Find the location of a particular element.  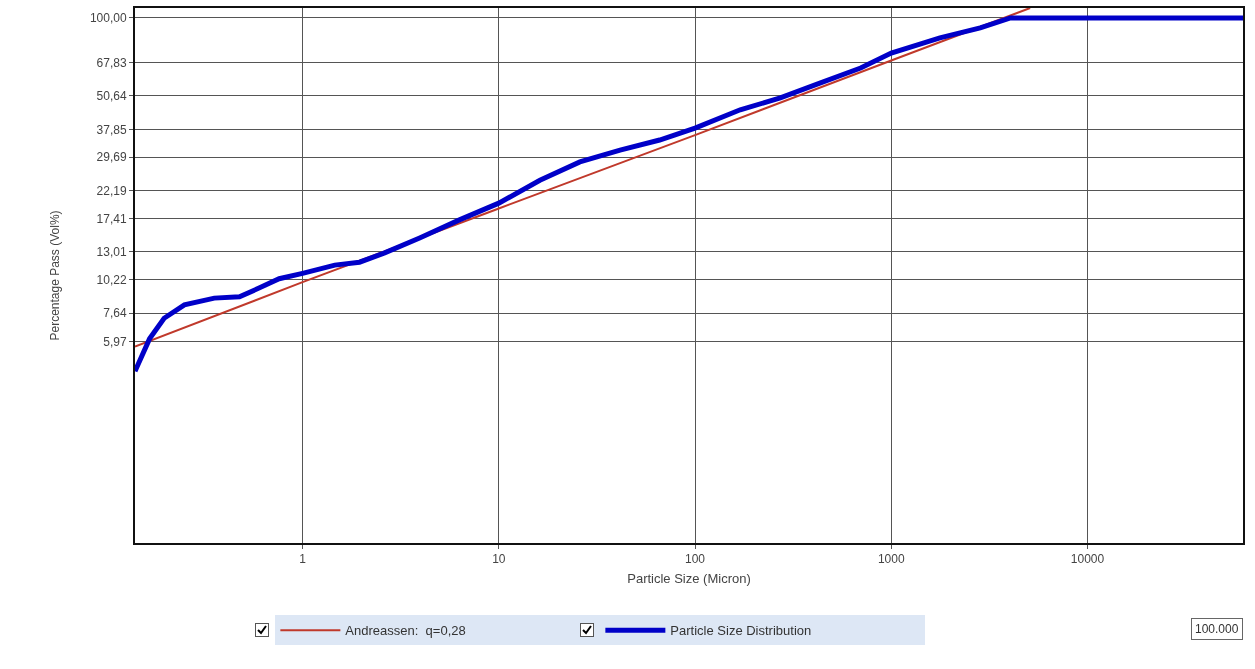

y-axis-title: Percentage Pass (Vol%) is located at coordinates (54, 275).